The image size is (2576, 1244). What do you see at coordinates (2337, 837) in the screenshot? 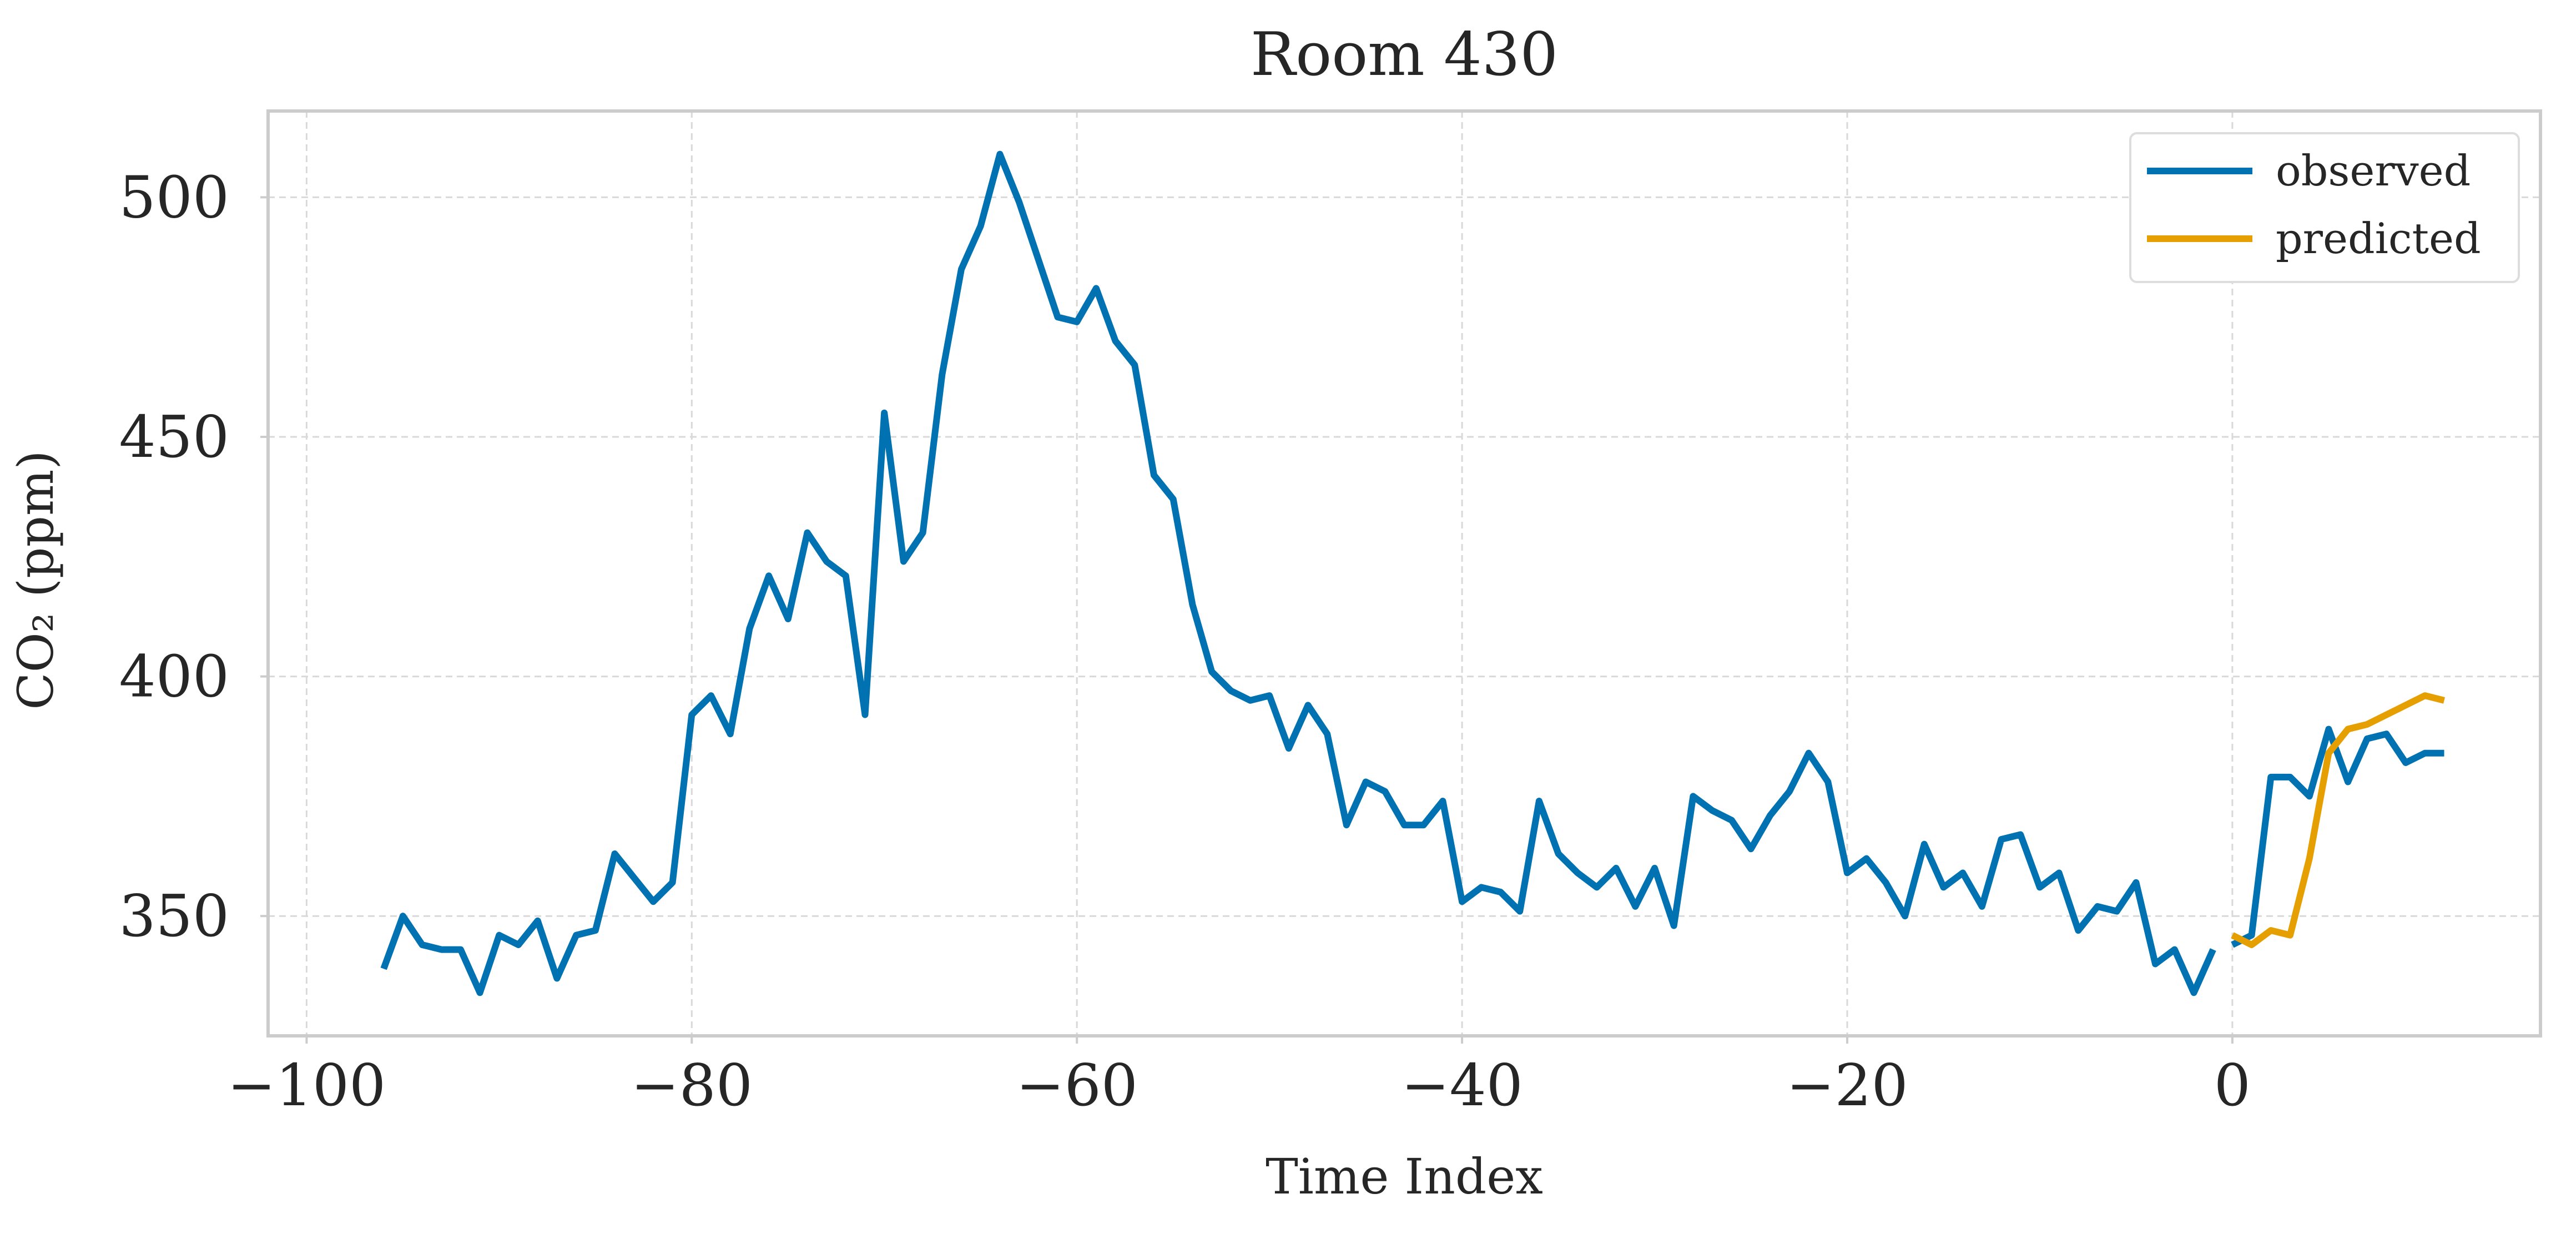
I see `series-line-observed` at bounding box center [2337, 837].